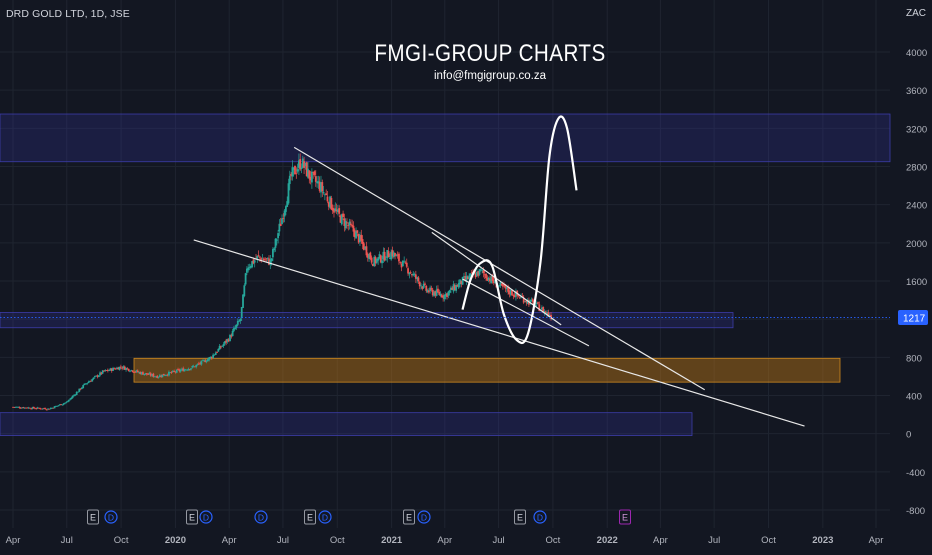 The height and width of the screenshot is (555, 932). I want to click on symbol-title: DRD GOLD LTD, 1D, JSE, so click(68, 14).